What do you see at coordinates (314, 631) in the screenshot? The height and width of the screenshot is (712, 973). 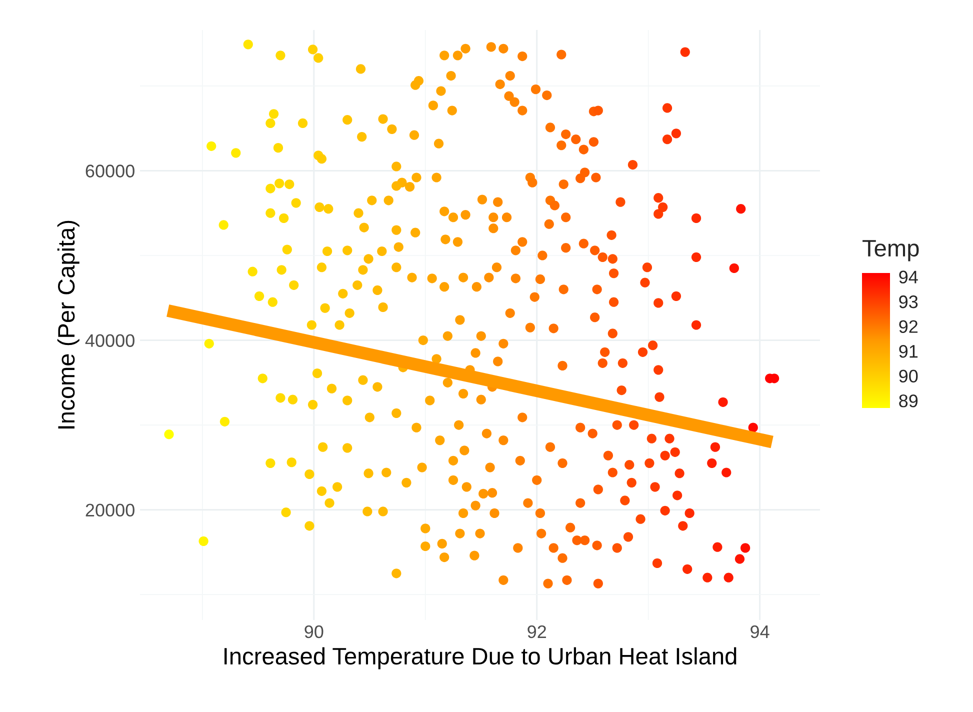 I see `x-tick-label: 90` at bounding box center [314, 631].